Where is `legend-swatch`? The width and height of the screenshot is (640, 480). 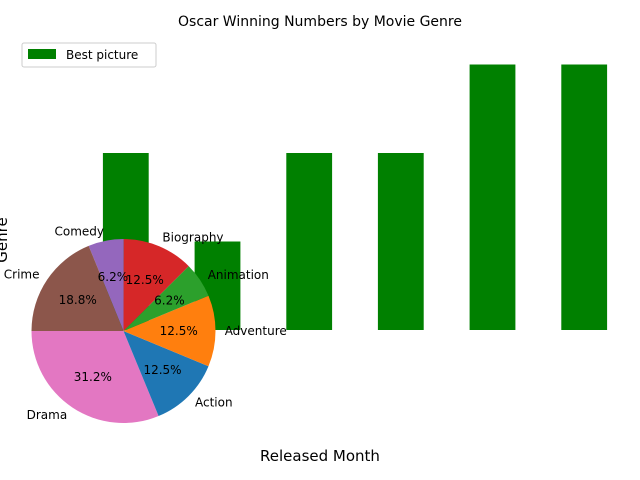
legend-swatch is located at coordinates (42, 54).